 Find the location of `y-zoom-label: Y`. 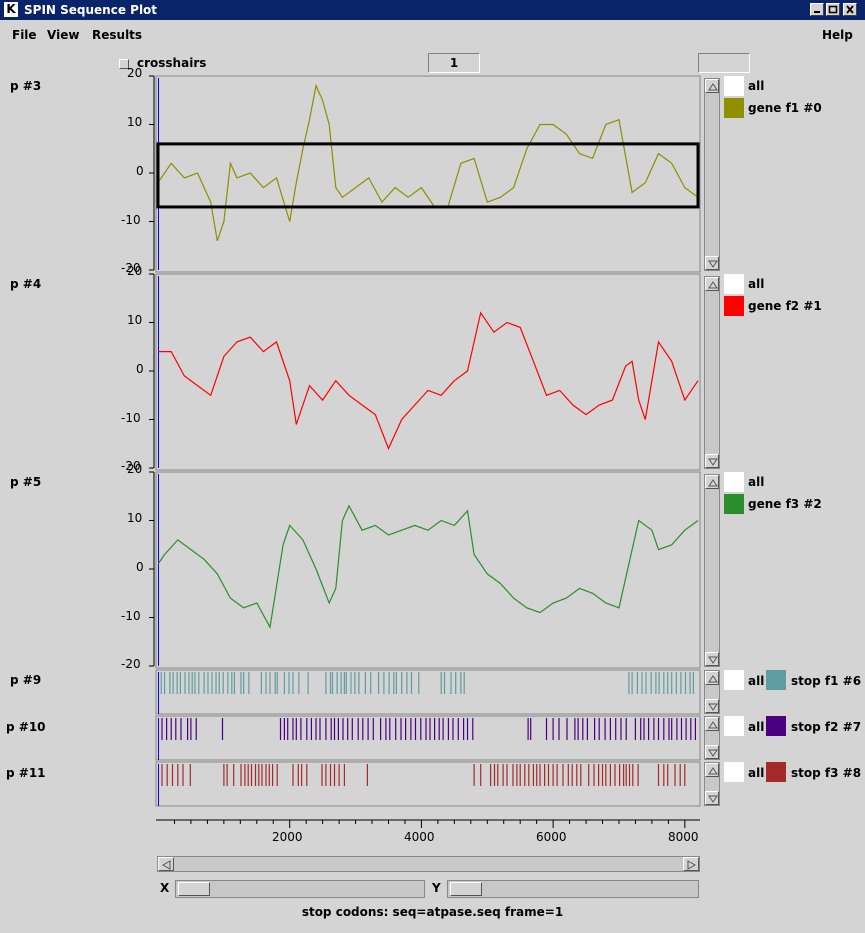

y-zoom-label: Y is located at coordinates (436, 888).